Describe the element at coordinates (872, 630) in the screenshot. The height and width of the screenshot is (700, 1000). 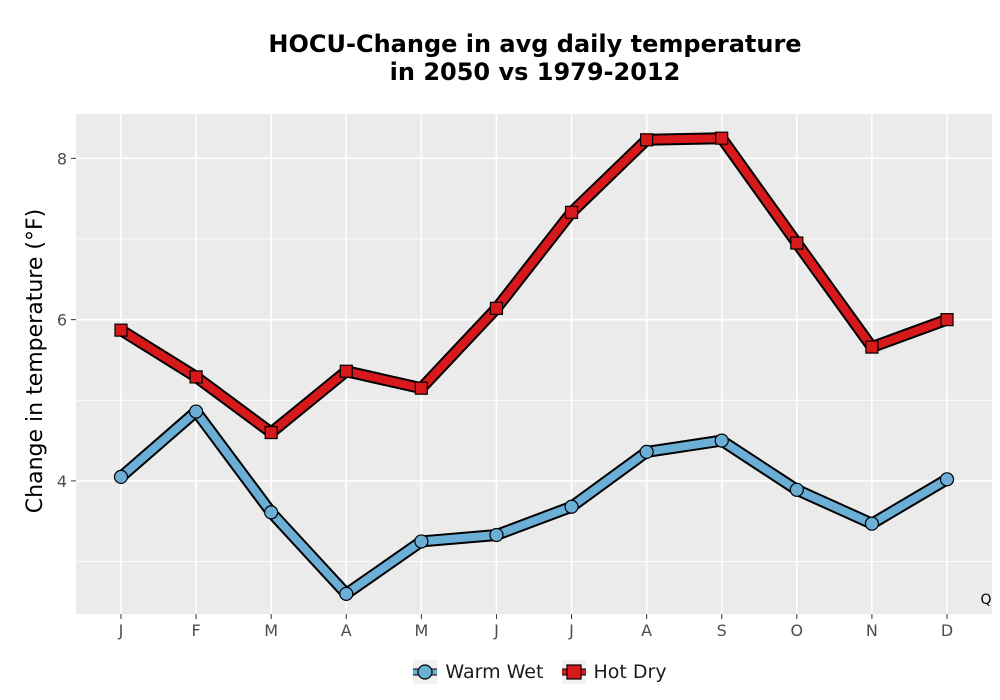
I see `x-tick-label: N` at that location.